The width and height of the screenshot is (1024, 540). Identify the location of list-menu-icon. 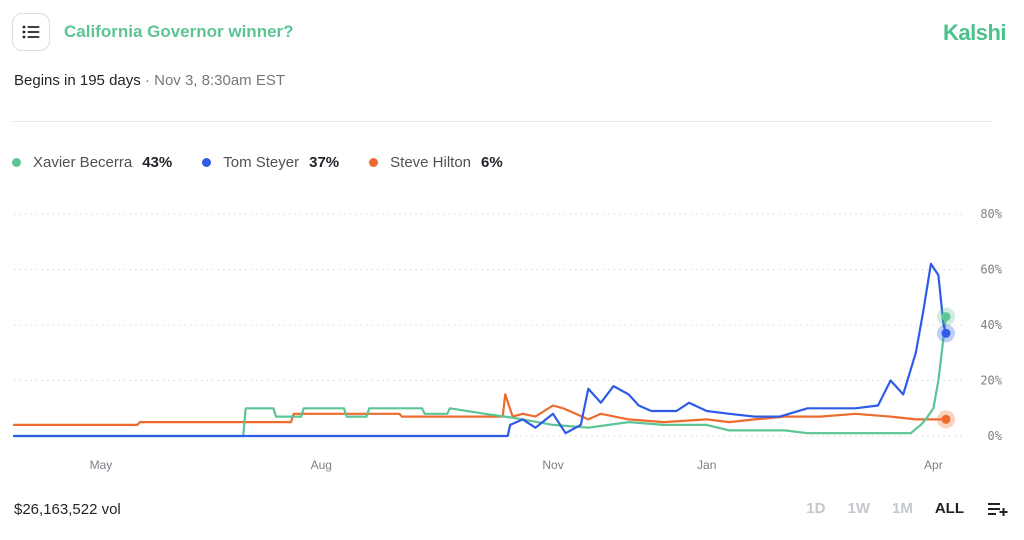
(31, 32).